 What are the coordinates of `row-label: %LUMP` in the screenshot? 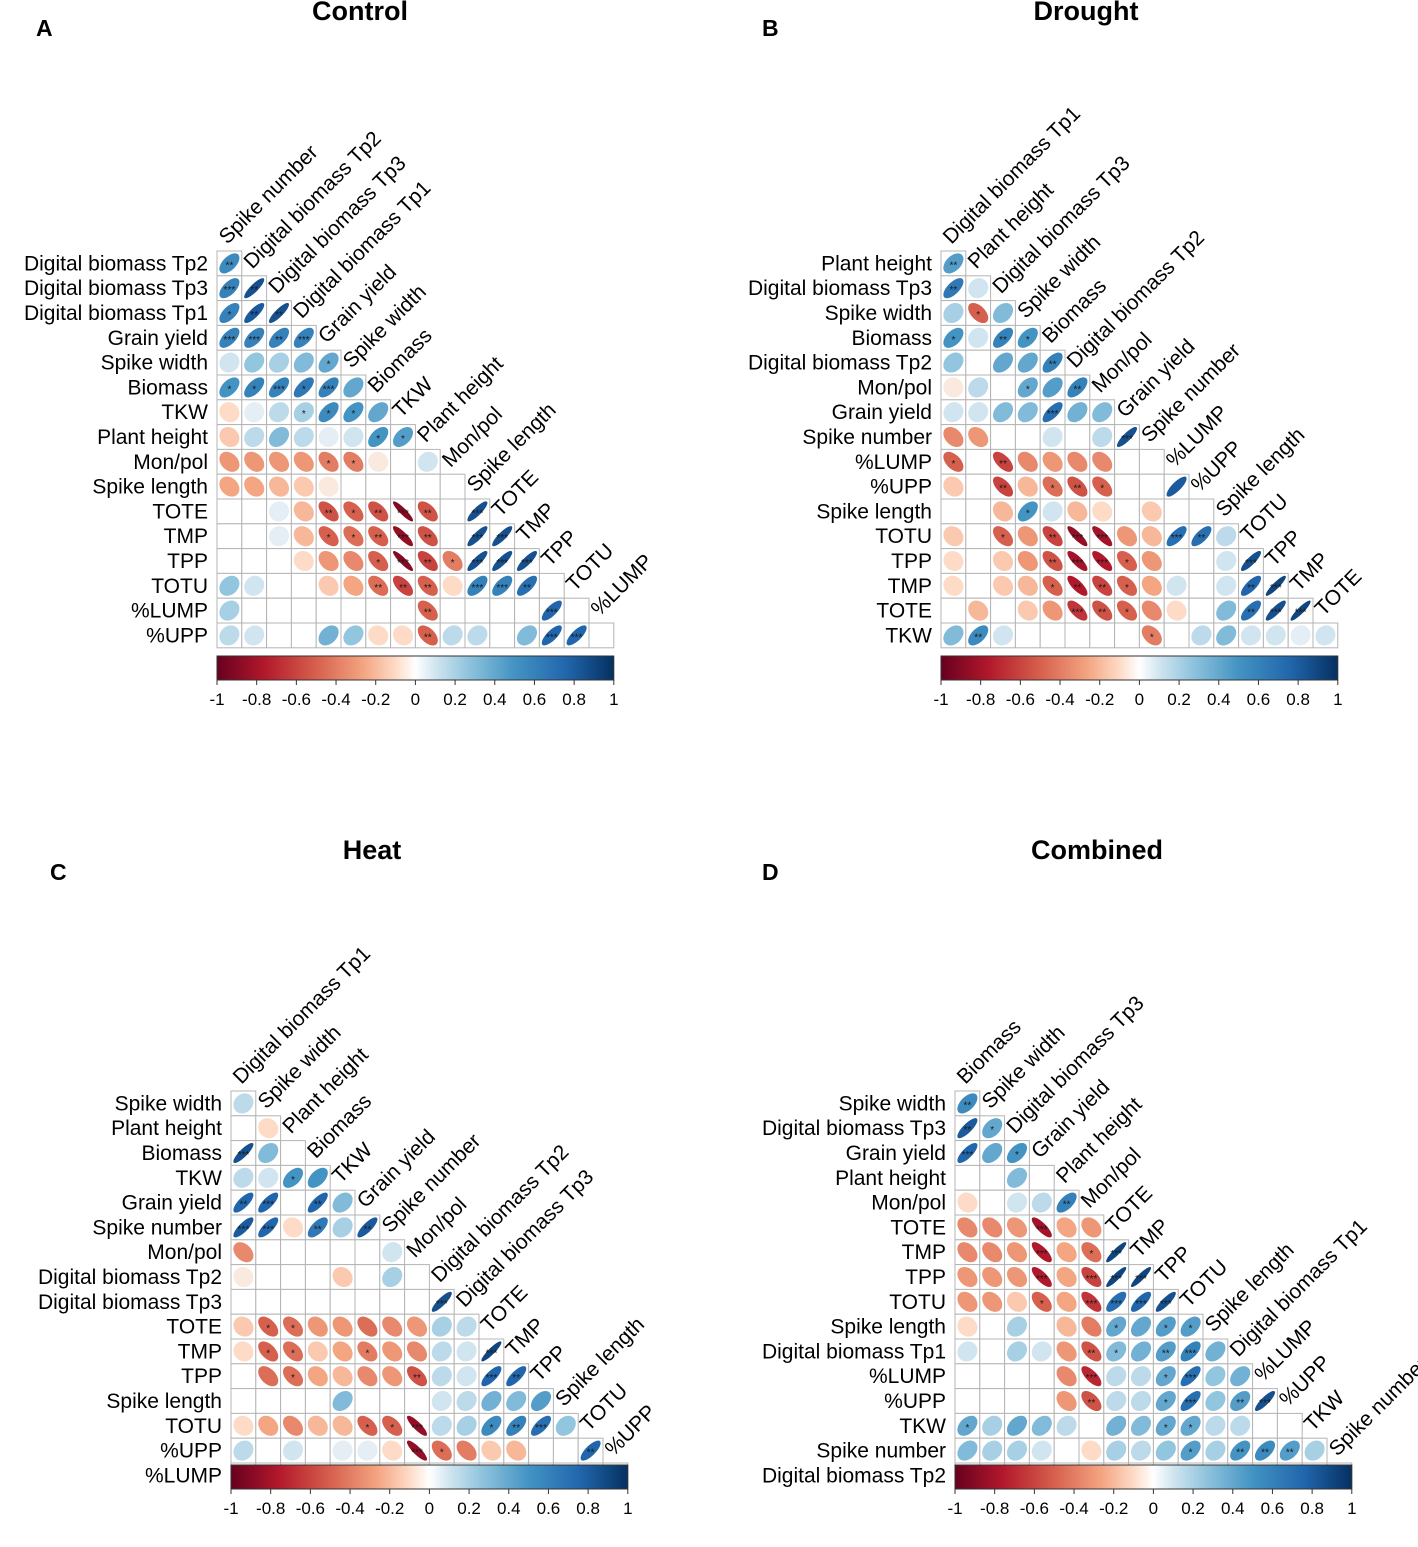 It's located at (907, 1376).